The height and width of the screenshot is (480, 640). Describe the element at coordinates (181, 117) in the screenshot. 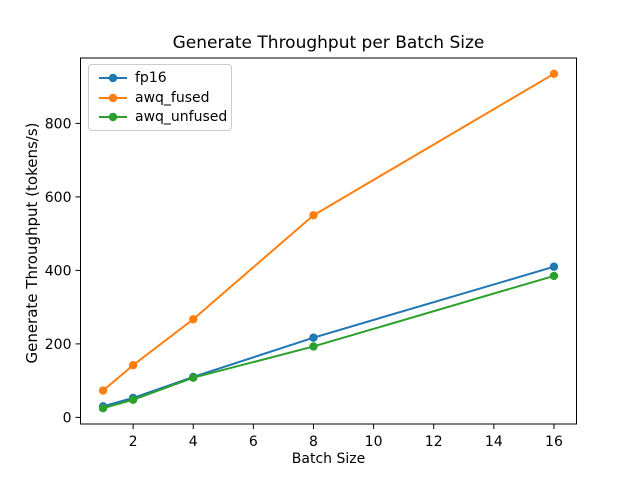

I see `legend-label-awq-unfused: awq_unfused` at that location.